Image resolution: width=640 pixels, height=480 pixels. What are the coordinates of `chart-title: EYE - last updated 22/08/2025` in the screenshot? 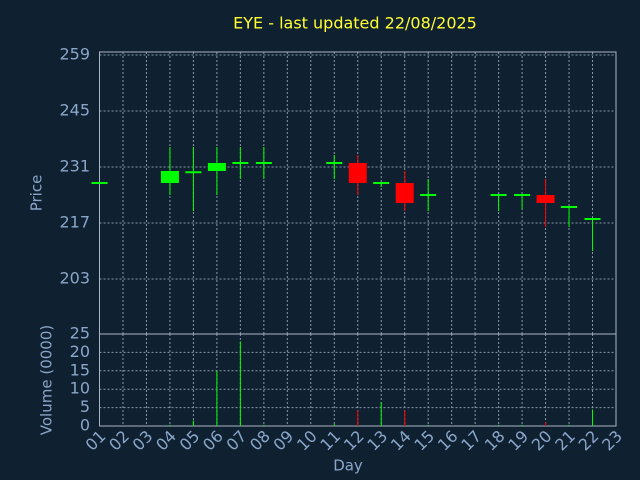 It's located at (355, 23).